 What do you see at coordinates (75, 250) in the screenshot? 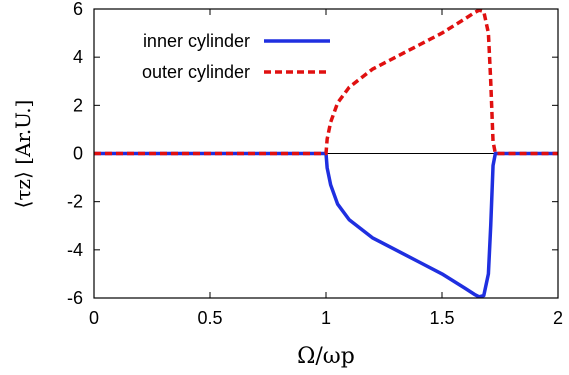
I see `y-tick-label: -4` at bounding box center [75, 250].